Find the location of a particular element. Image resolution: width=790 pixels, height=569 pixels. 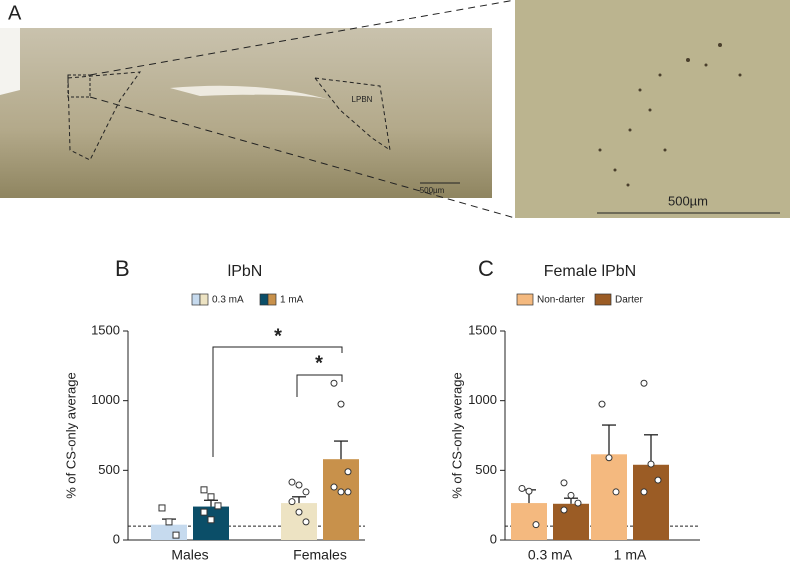

x-tick-label: 0.3 mA is located at coordinates (550, 555).